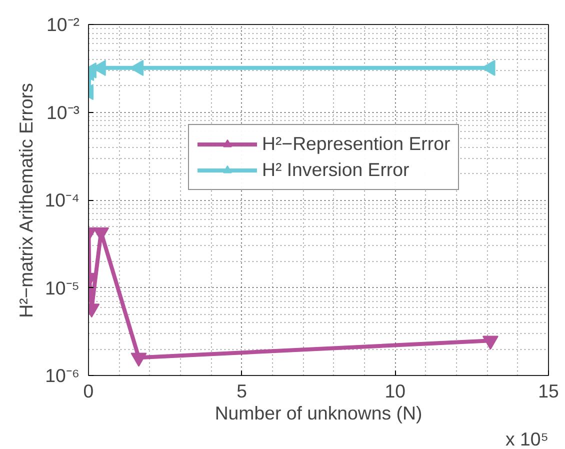  Describe the element at coordinates (62, 287) in the screenshot. I see `y-tick-label: 10⁻⁵` at that location.